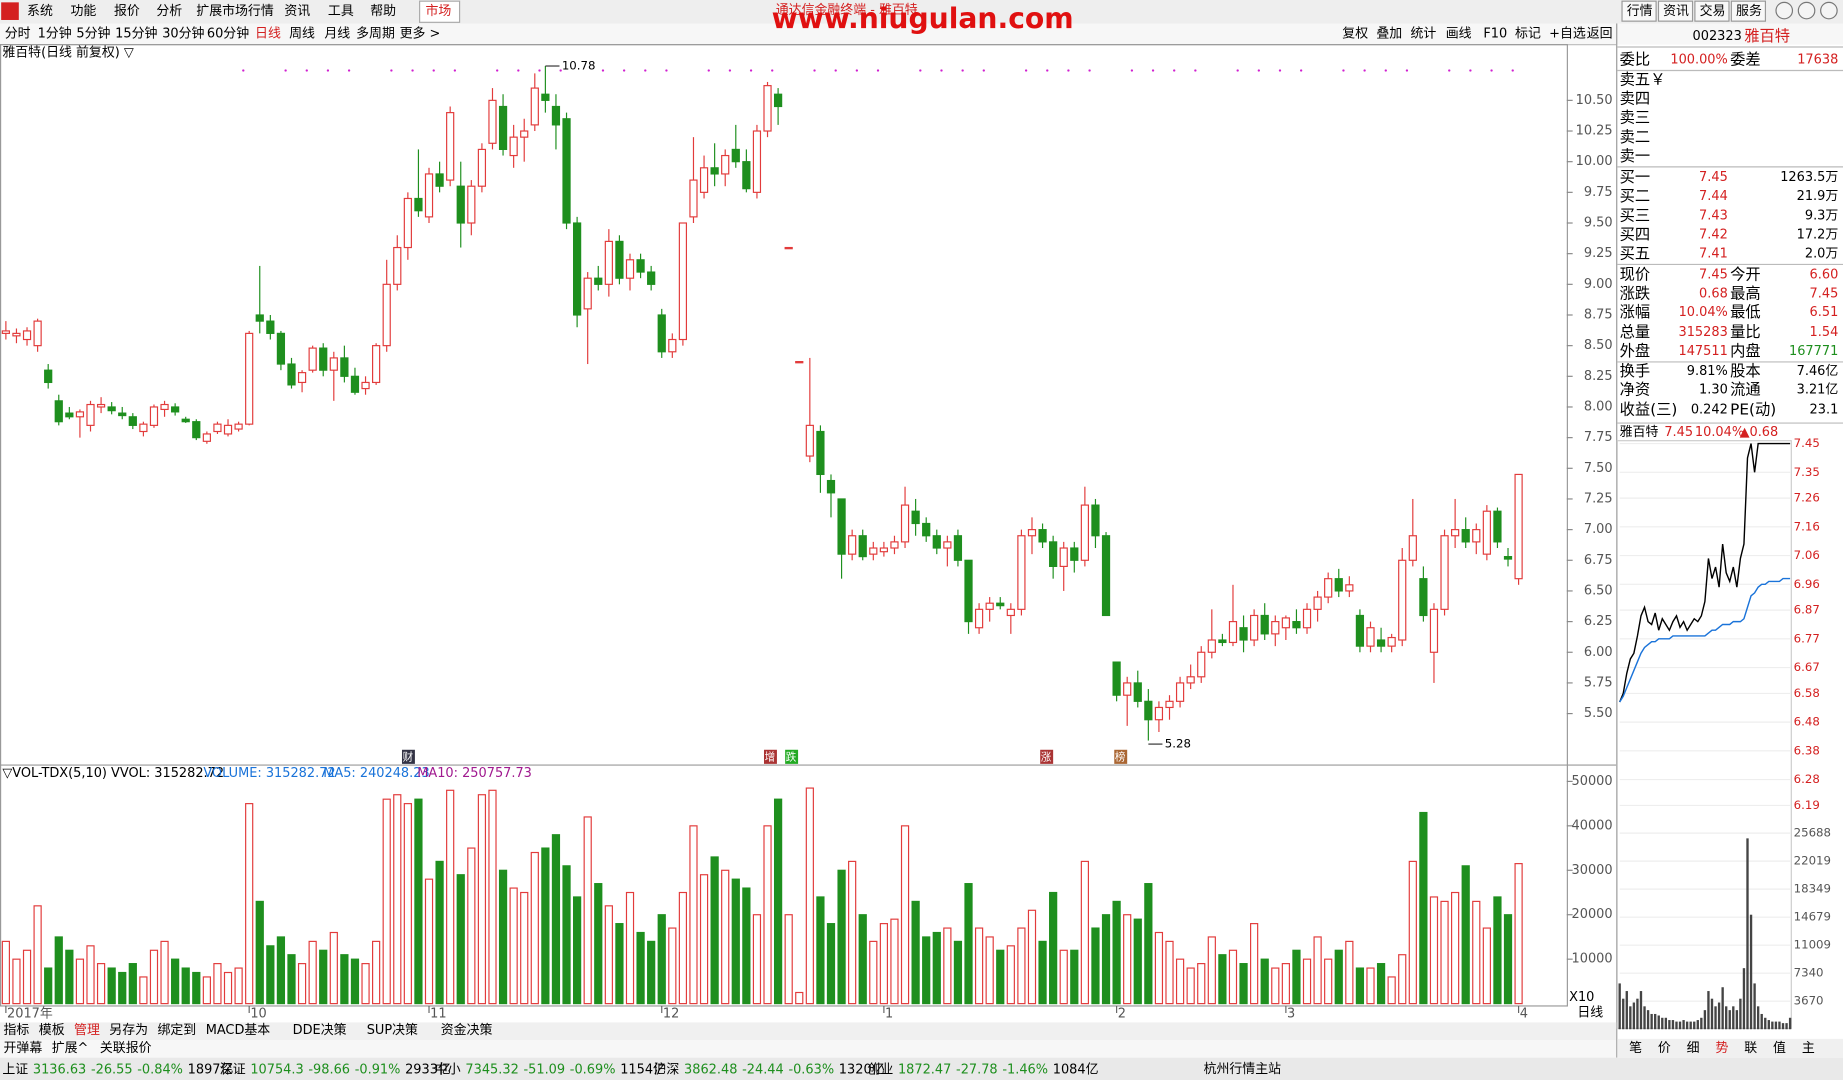 The image size is (1843, 1080). What do you see at coordinates (1528, 34) in the screenshot?
I see `tool-button: 标记` at bounding box center [1528, 34].